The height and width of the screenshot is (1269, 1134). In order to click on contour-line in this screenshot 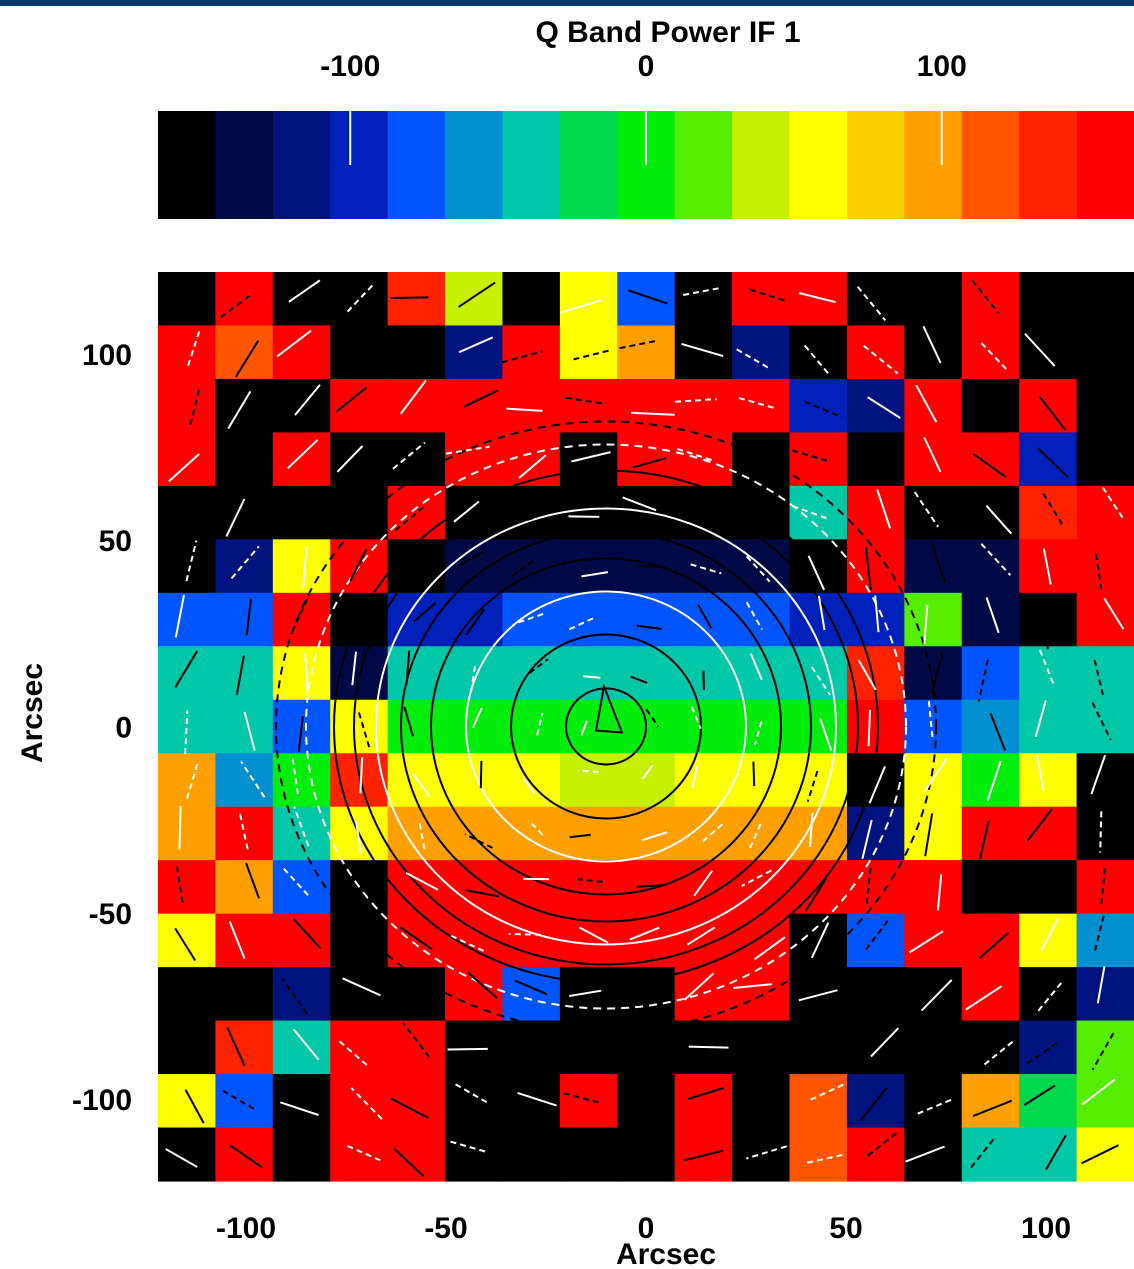, I will do `click(606, 726)`.